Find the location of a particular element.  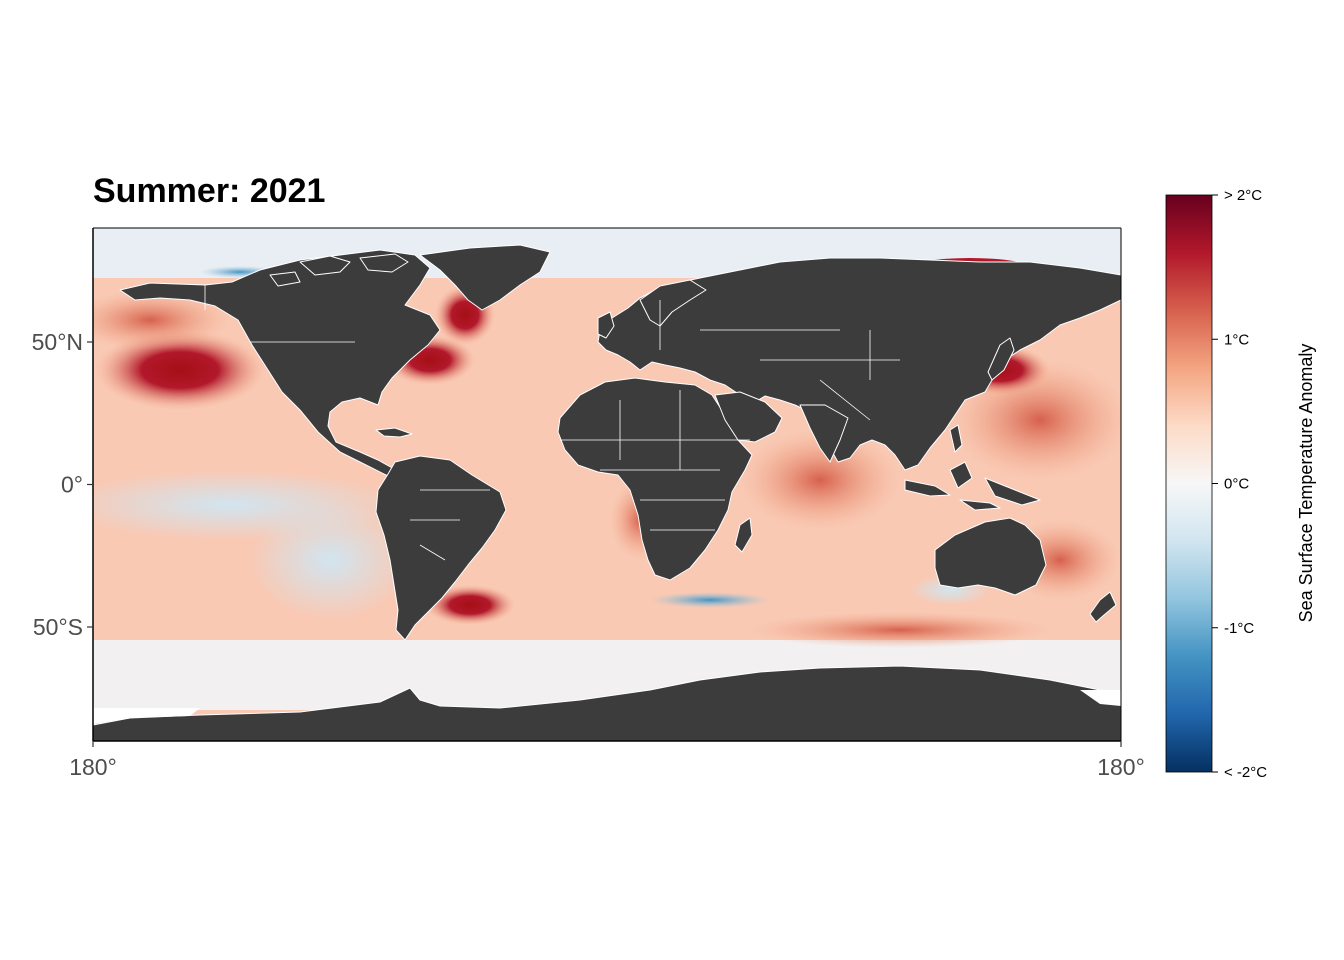

y-tick-label: 50°S is located at coordinates (58, 627).